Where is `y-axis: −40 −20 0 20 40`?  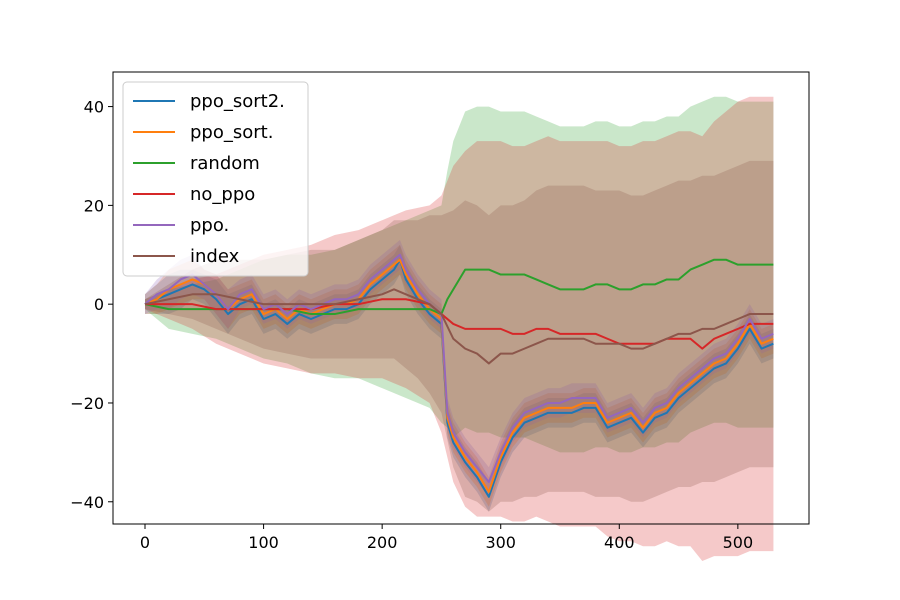
y-axis: −40 −20 0 20 40 is located at coordinates (91, 305).